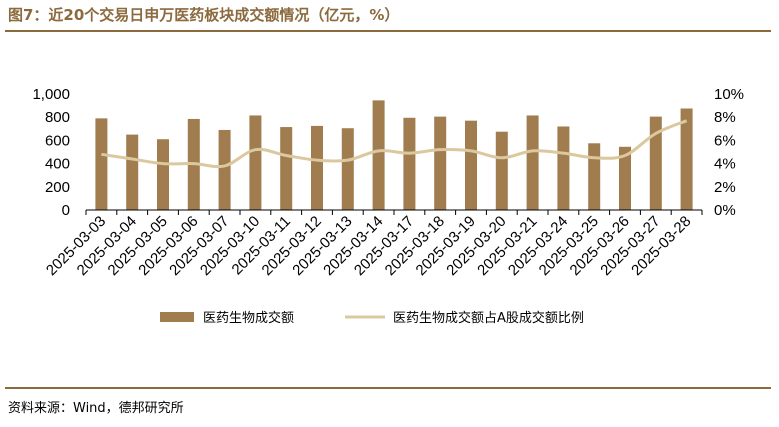  I want to click on legend-label-line: 医药生物成交额占A股成交额比例, so click(488, 318).